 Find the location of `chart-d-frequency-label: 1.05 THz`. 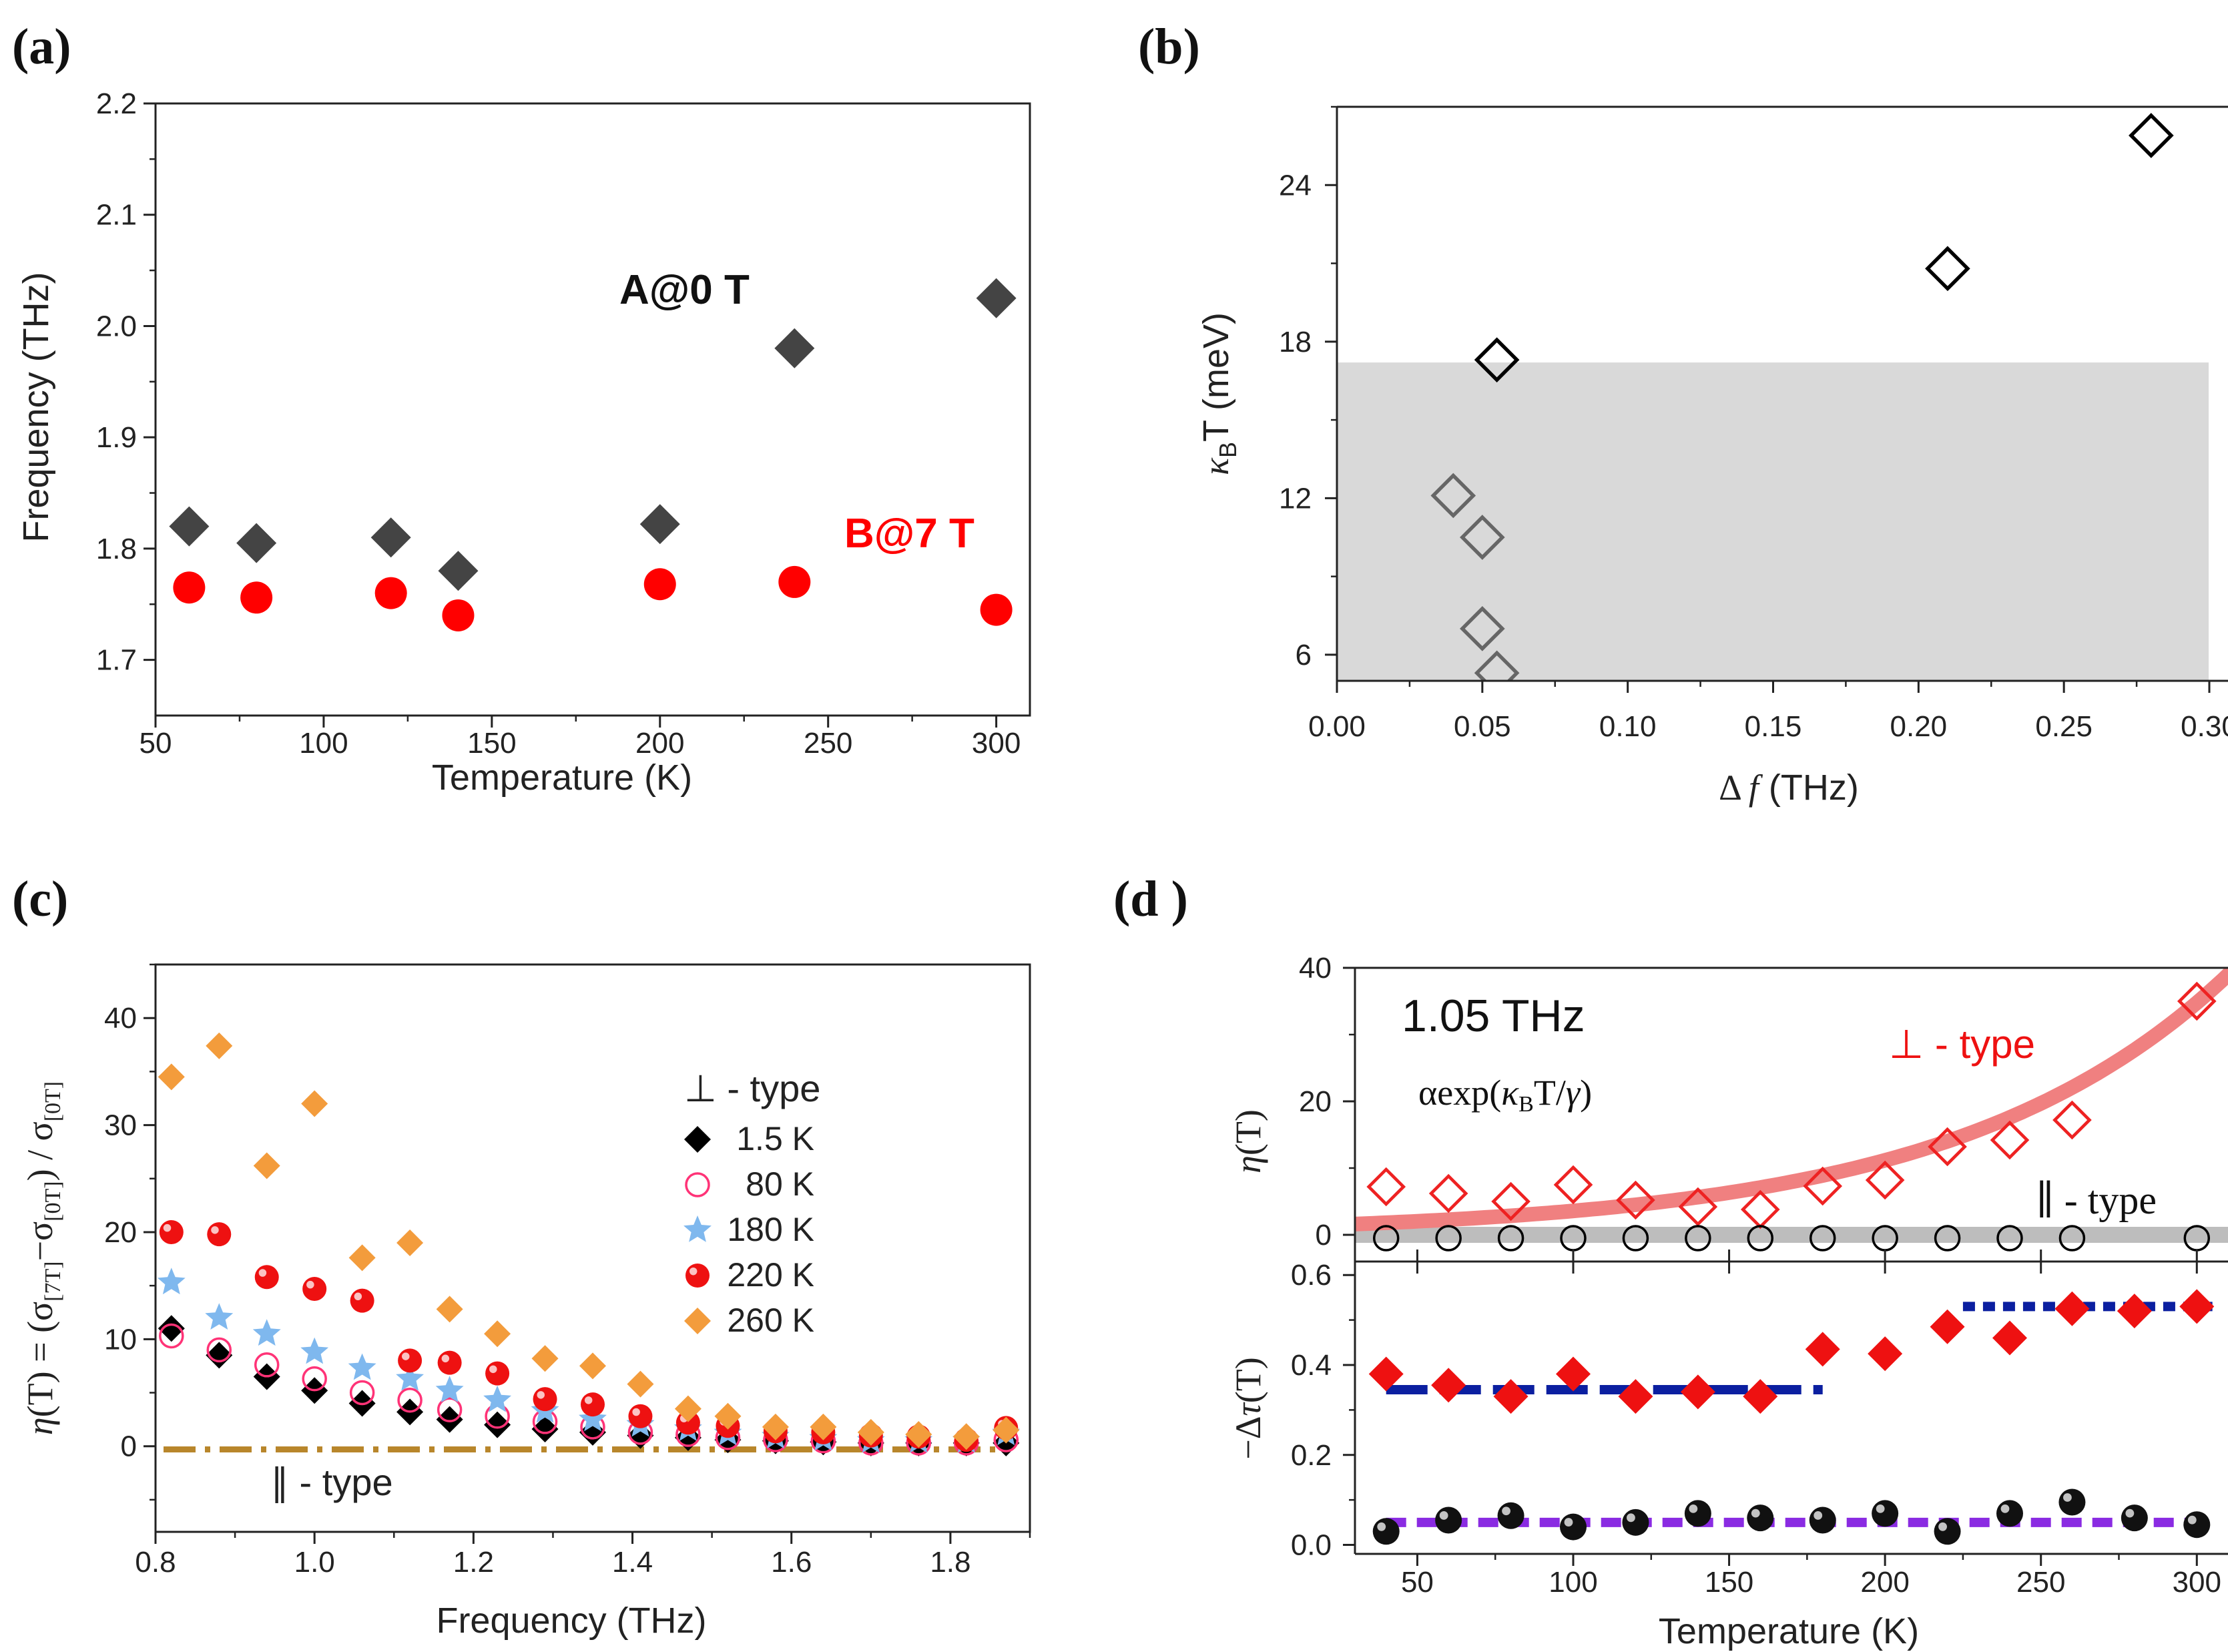

chart-d-frequency-label: 1.05 THz is located at coordinates (1493, 1016).